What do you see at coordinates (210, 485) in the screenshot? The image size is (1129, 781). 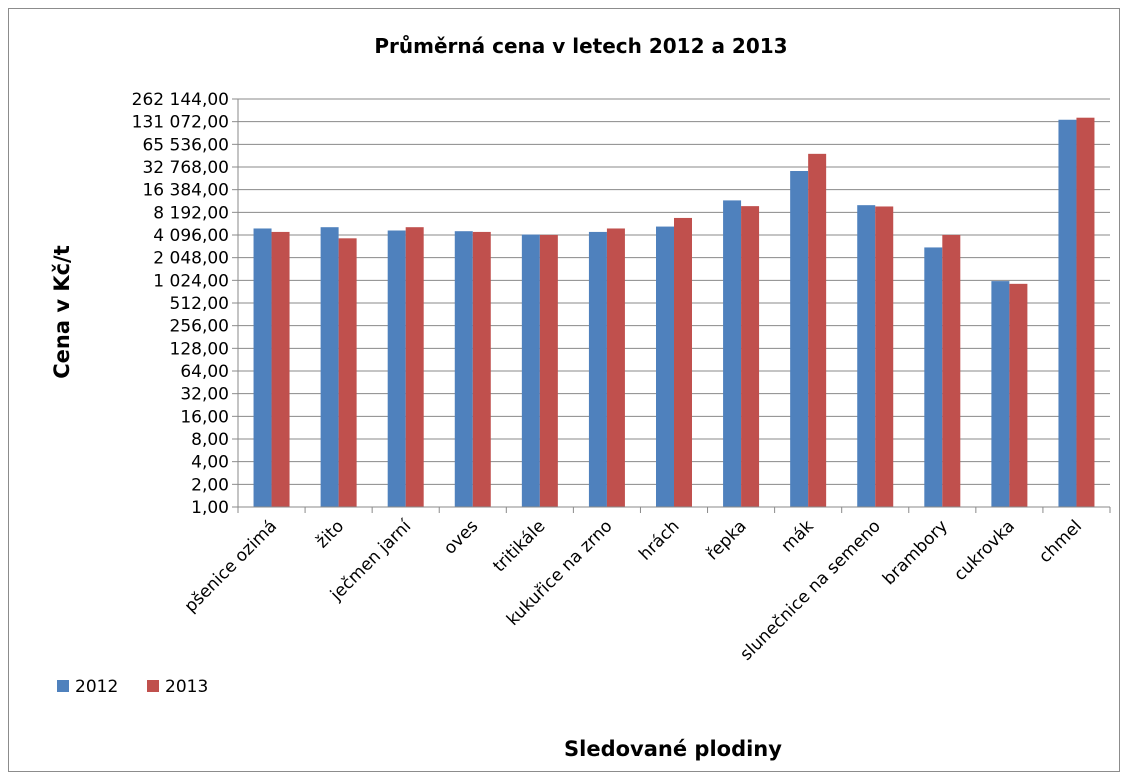 I see `y-tick-label: 2,00` at bounding box center [210, 485].